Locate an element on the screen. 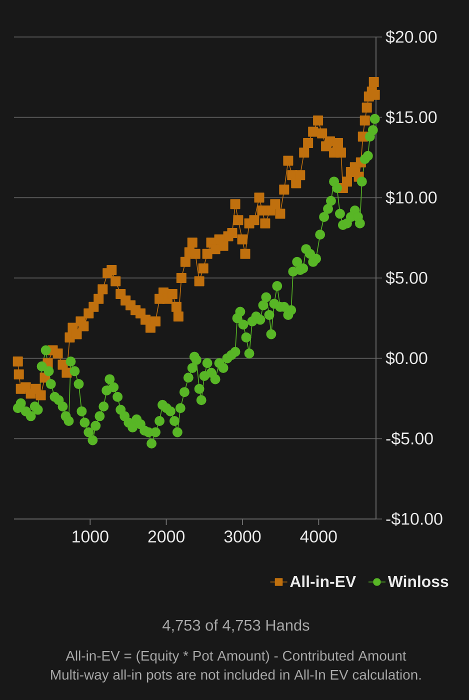  y-tick-label: $20.00 is located at coordinates (411, 37).